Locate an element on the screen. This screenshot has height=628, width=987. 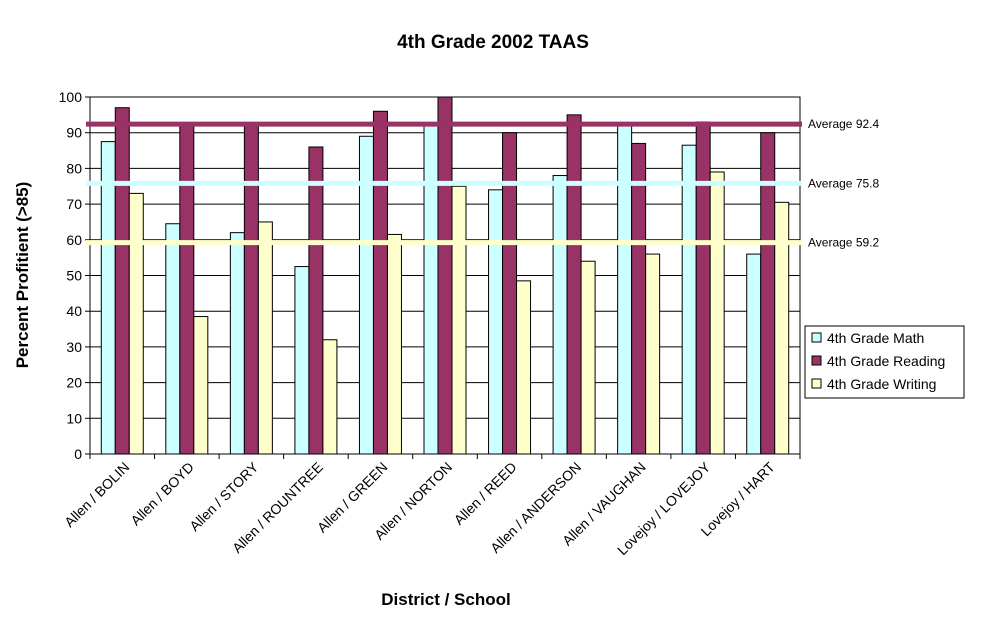
chart-title: 4th Grade 2002 TAAS is located at coordinates (493, 42).